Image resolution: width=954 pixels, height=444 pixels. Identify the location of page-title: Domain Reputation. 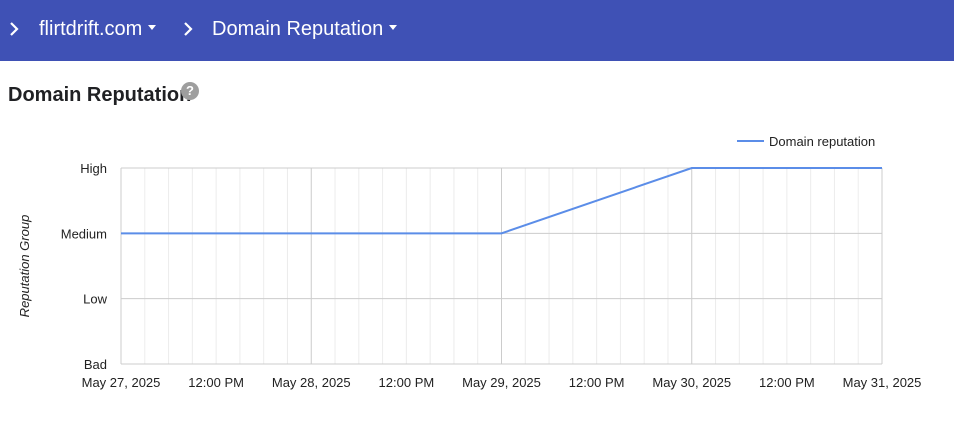
(100, 95).